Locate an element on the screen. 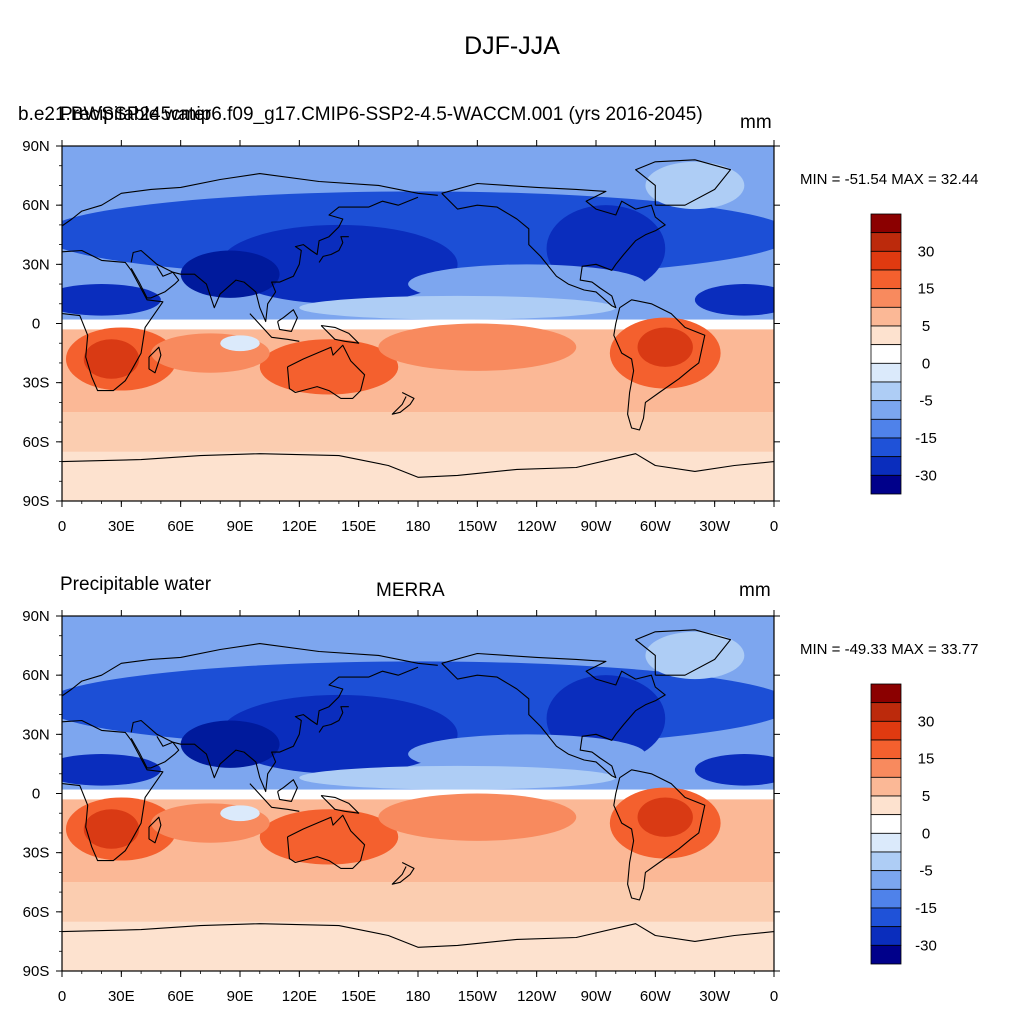 The width and height of the screenshot is (1024, 1024). atlantic-itcz-blue is located at coordinates (734, 300).